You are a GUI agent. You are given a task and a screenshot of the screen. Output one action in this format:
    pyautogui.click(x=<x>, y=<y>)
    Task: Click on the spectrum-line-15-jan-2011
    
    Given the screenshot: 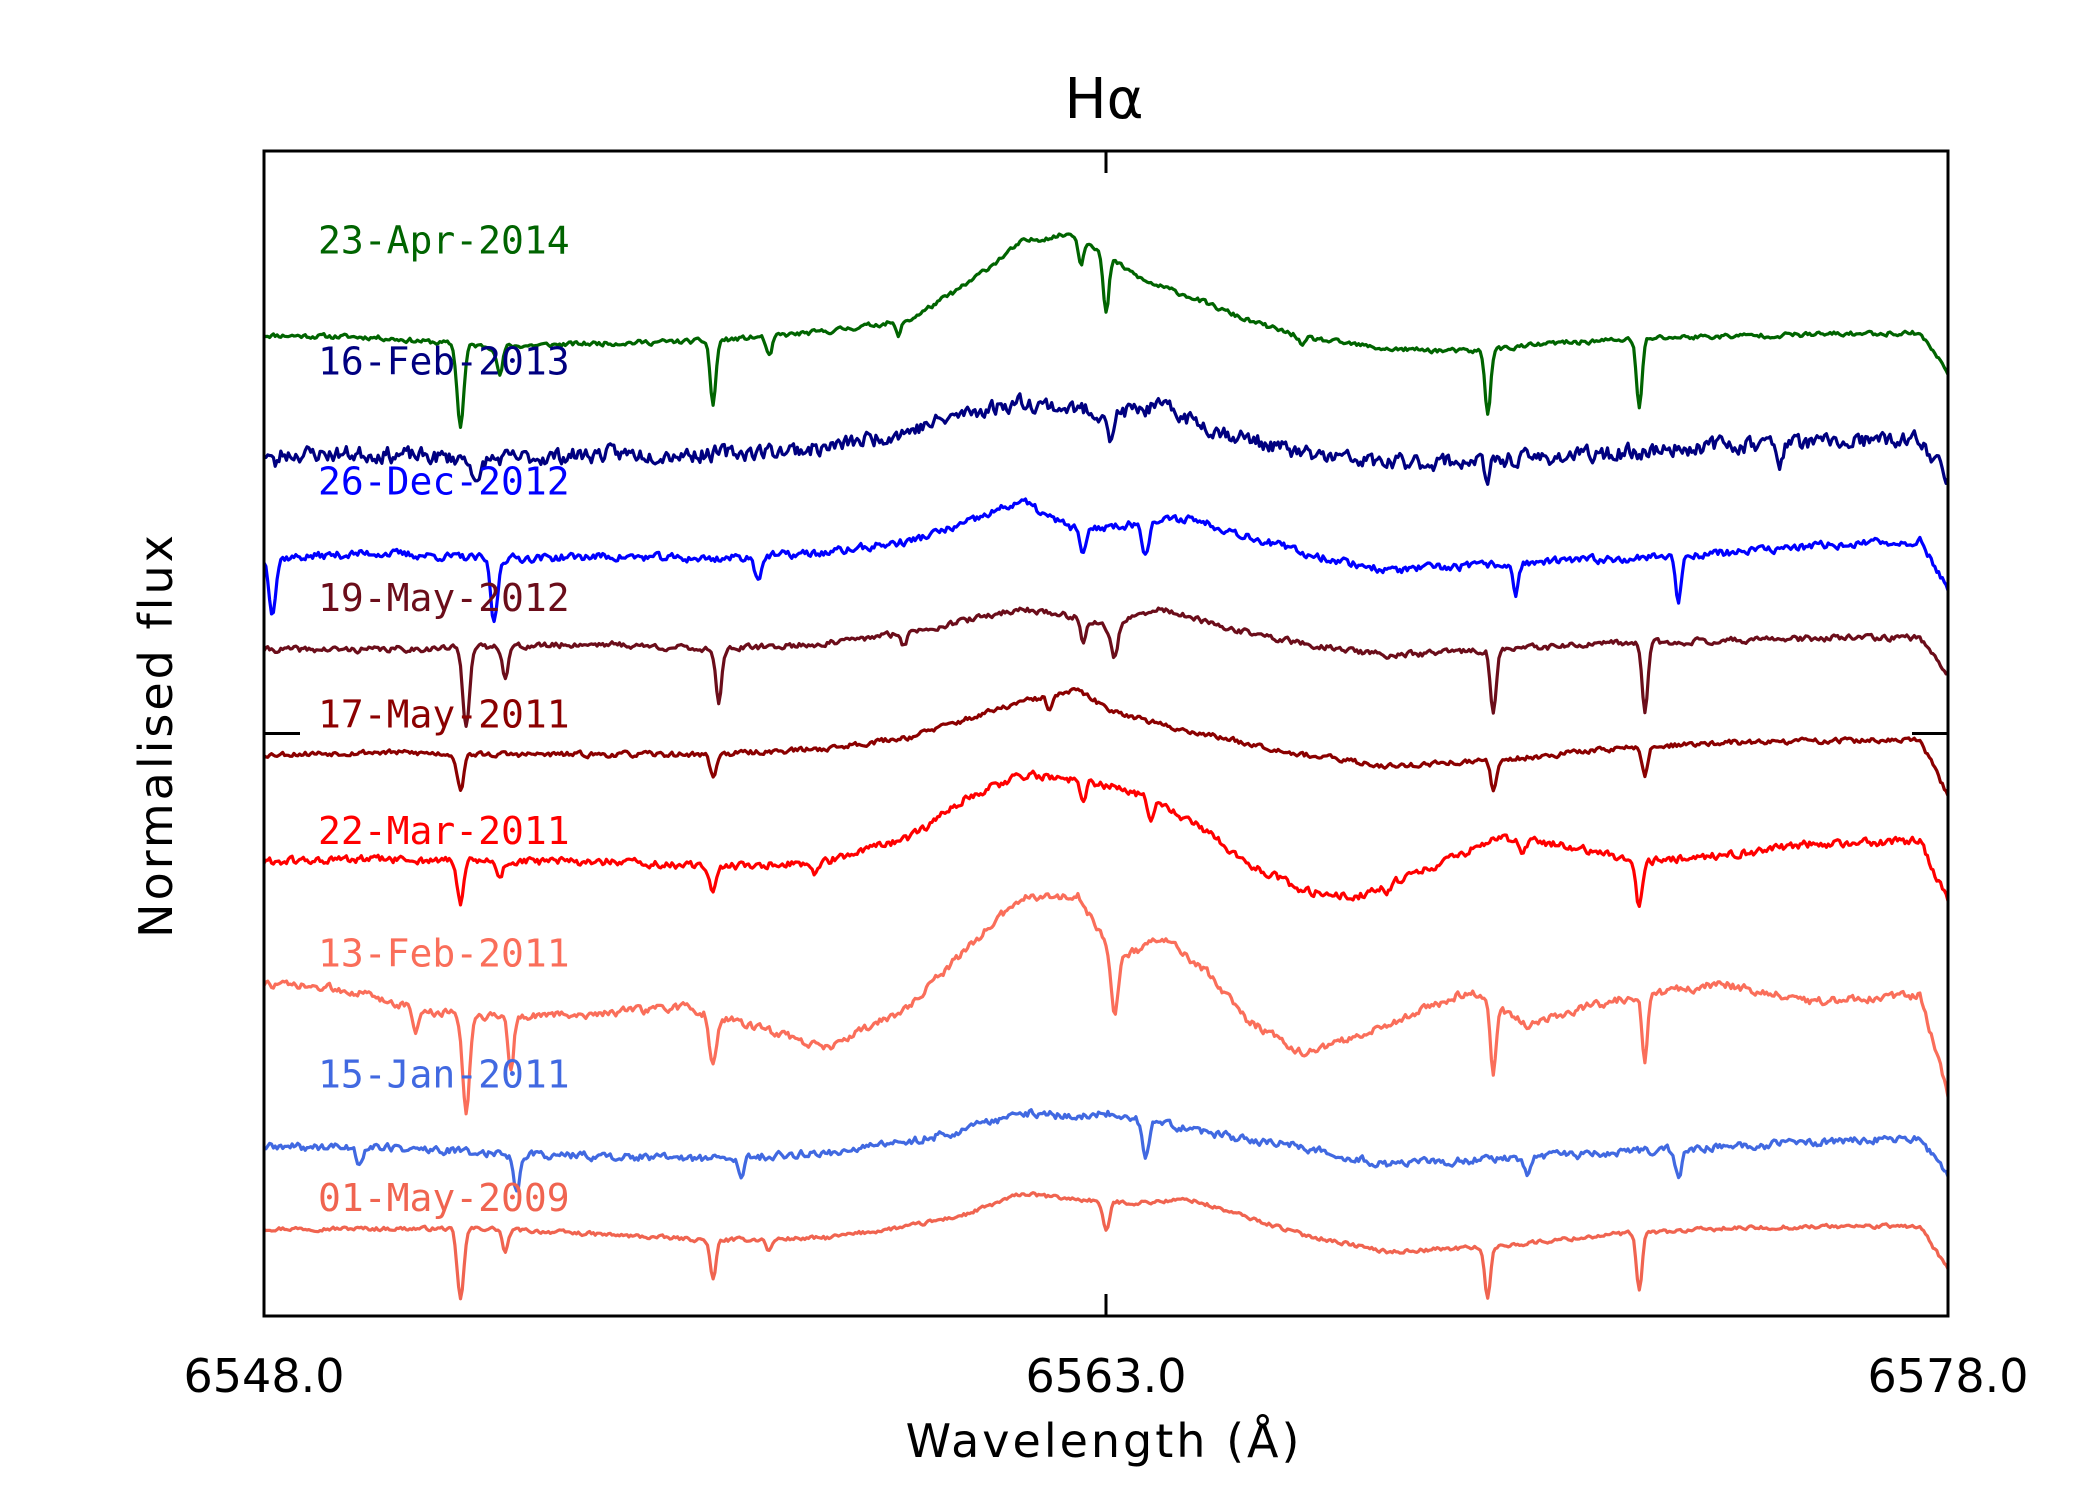 What is the action you would take?
    pyautogui.click(x=1106, y=1150)
    